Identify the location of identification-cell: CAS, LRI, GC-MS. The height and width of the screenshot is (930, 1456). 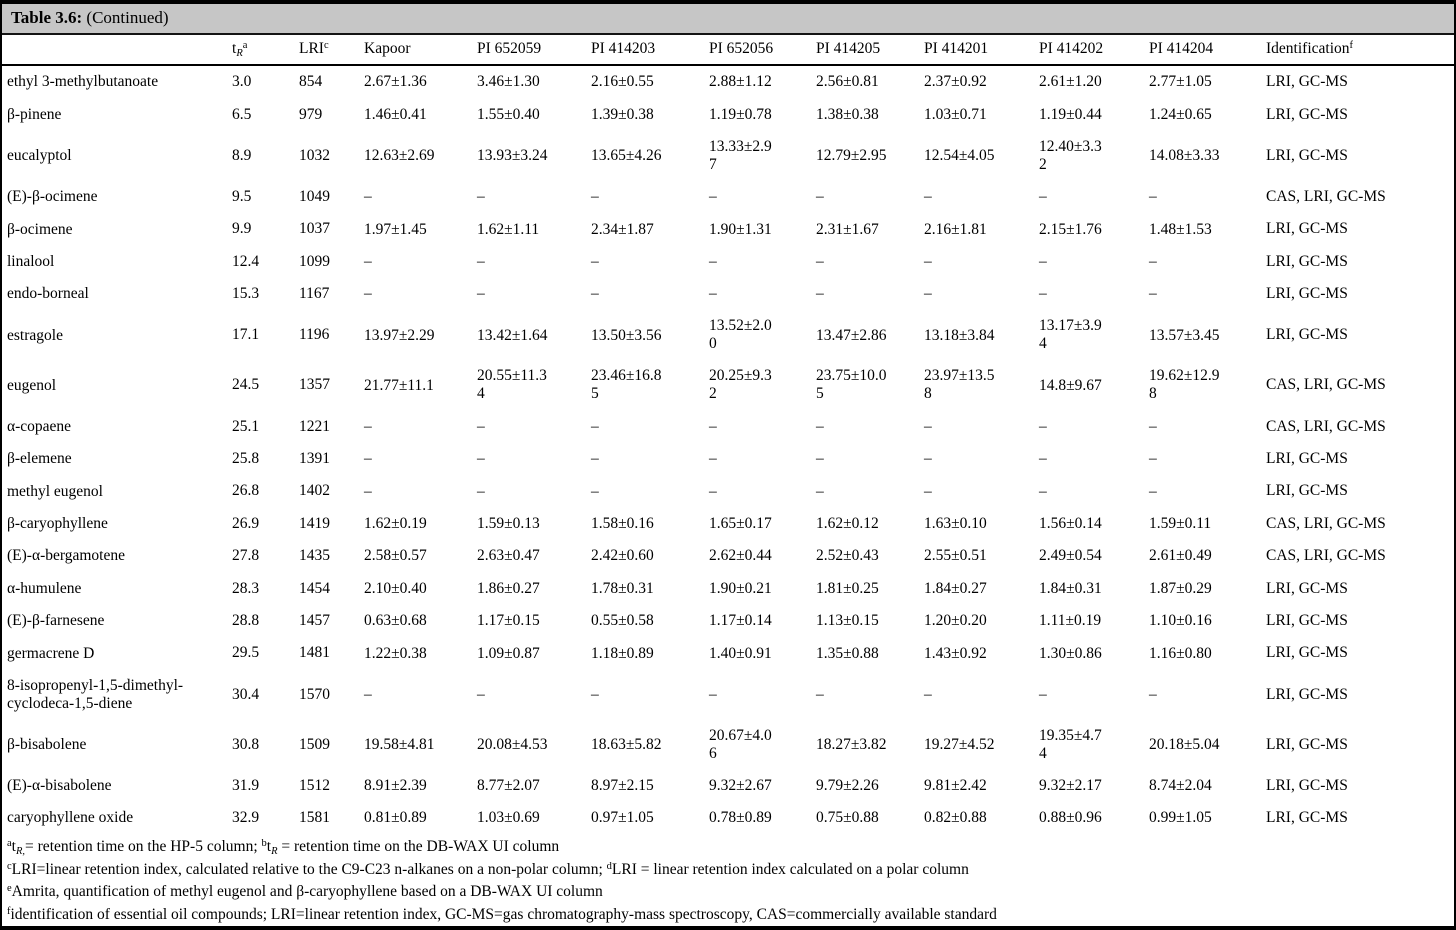
(1326, 426).